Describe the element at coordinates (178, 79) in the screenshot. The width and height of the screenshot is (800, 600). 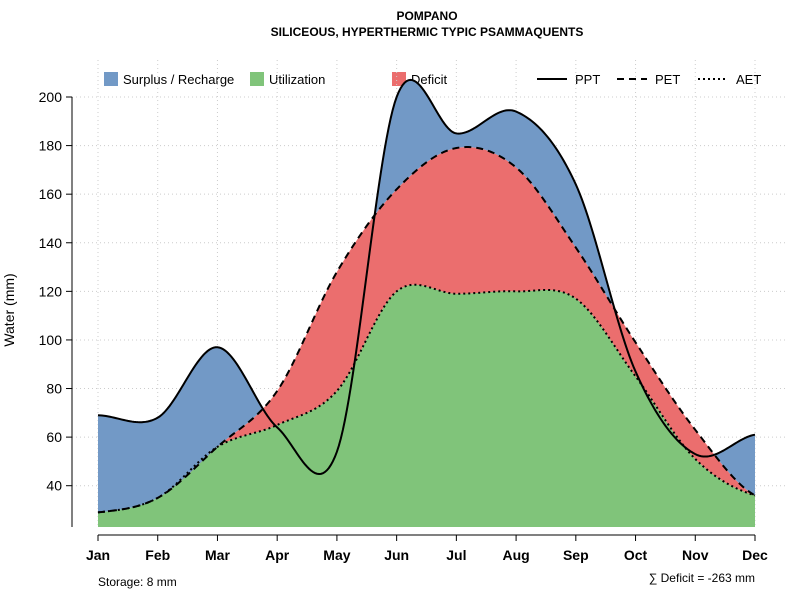
I see `legend-label: Surplus / Recharge` at that location.